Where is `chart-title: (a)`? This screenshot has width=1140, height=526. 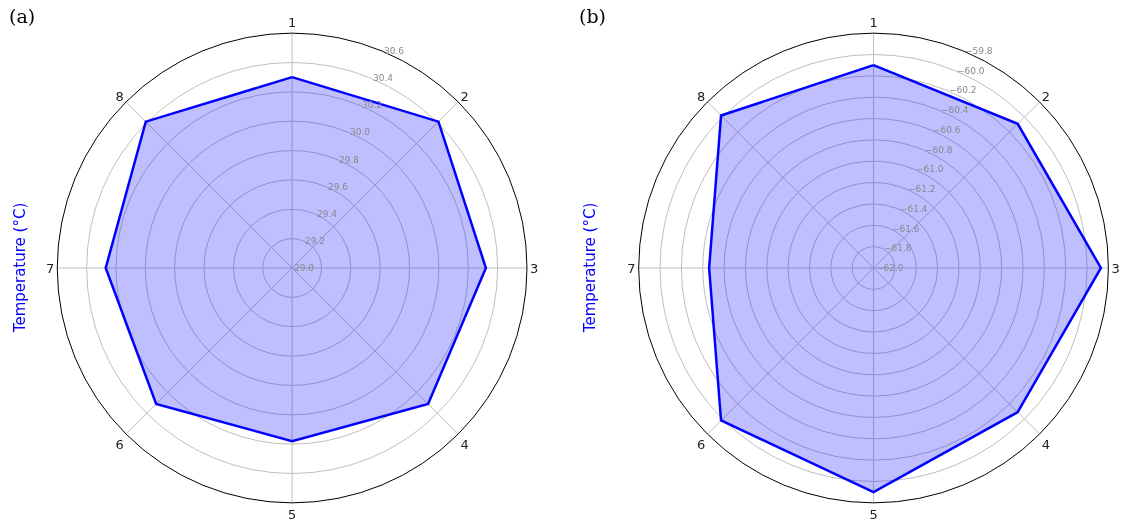
chart-title: (a) is located at coordinates (22, 16).